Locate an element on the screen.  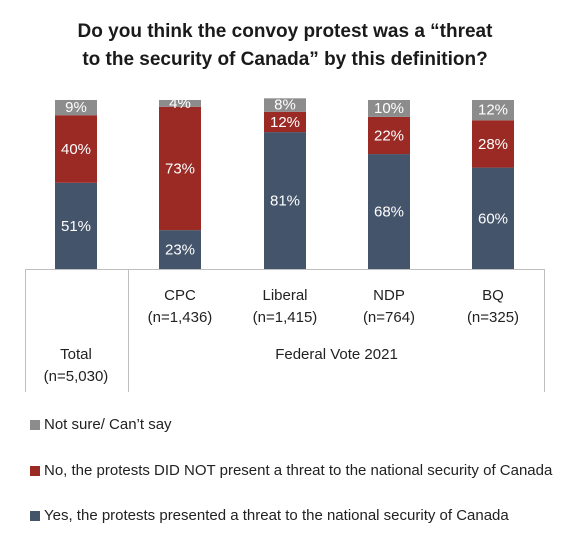
data-label: 40% is located at coordinates (76, 149).